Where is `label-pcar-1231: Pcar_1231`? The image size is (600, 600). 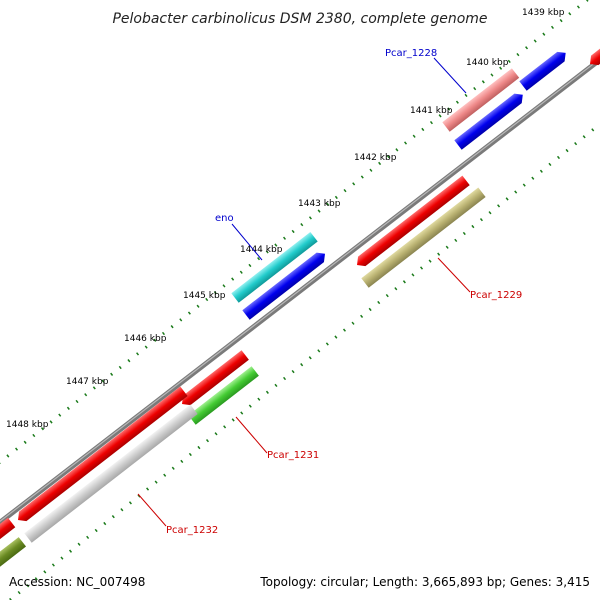 label-pcar-1231: Pcar_1231 is located at coordinates (293, 455).